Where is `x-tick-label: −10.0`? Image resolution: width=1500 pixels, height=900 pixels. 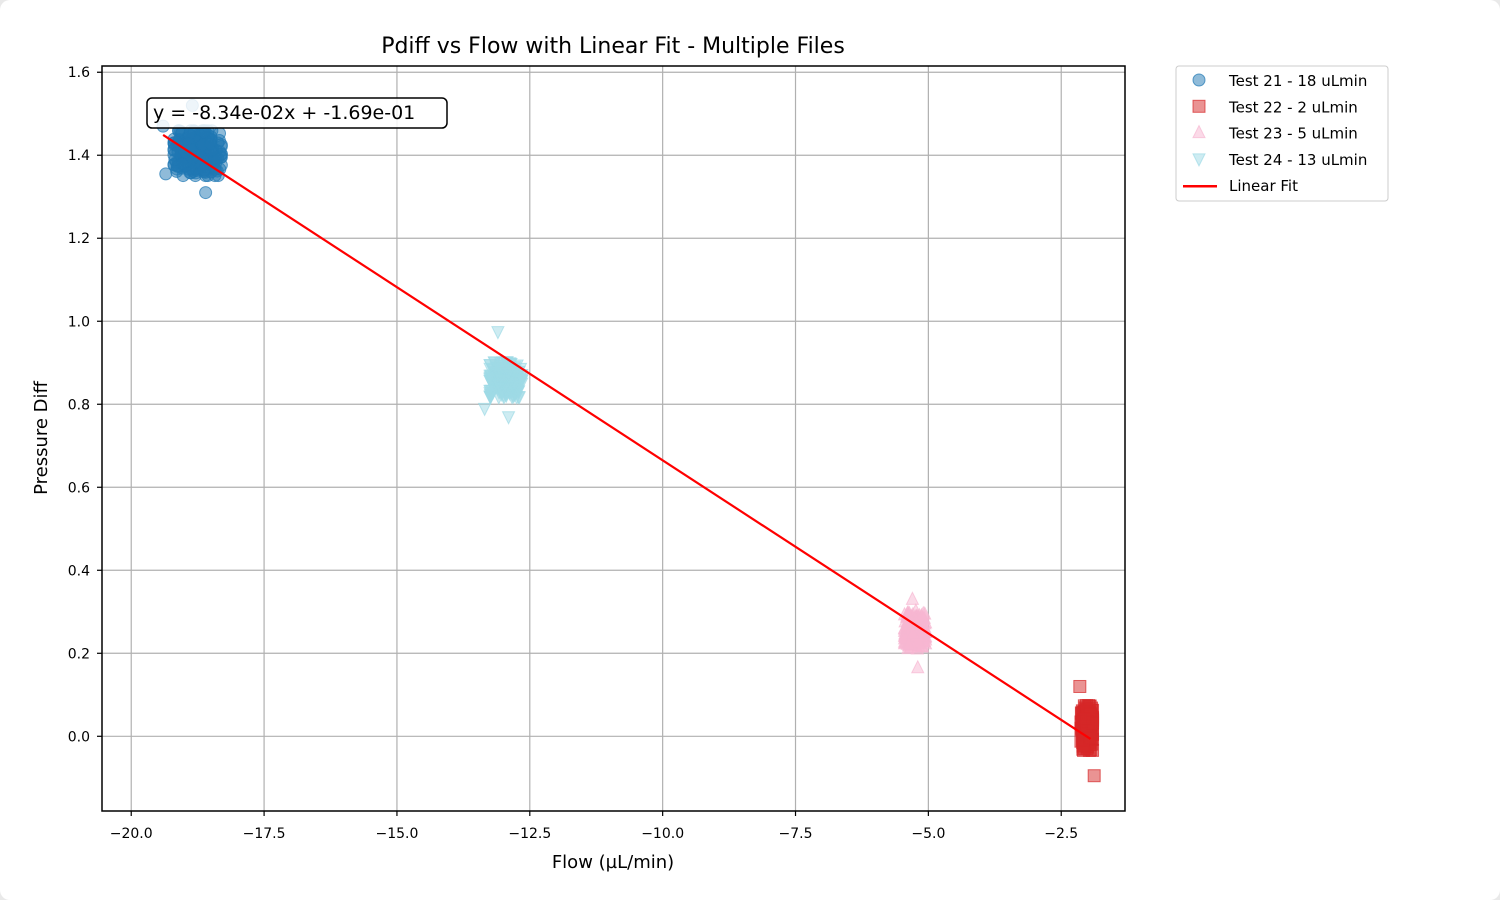
x-tick-label: −10.0 is located at coordinates (662, 834).